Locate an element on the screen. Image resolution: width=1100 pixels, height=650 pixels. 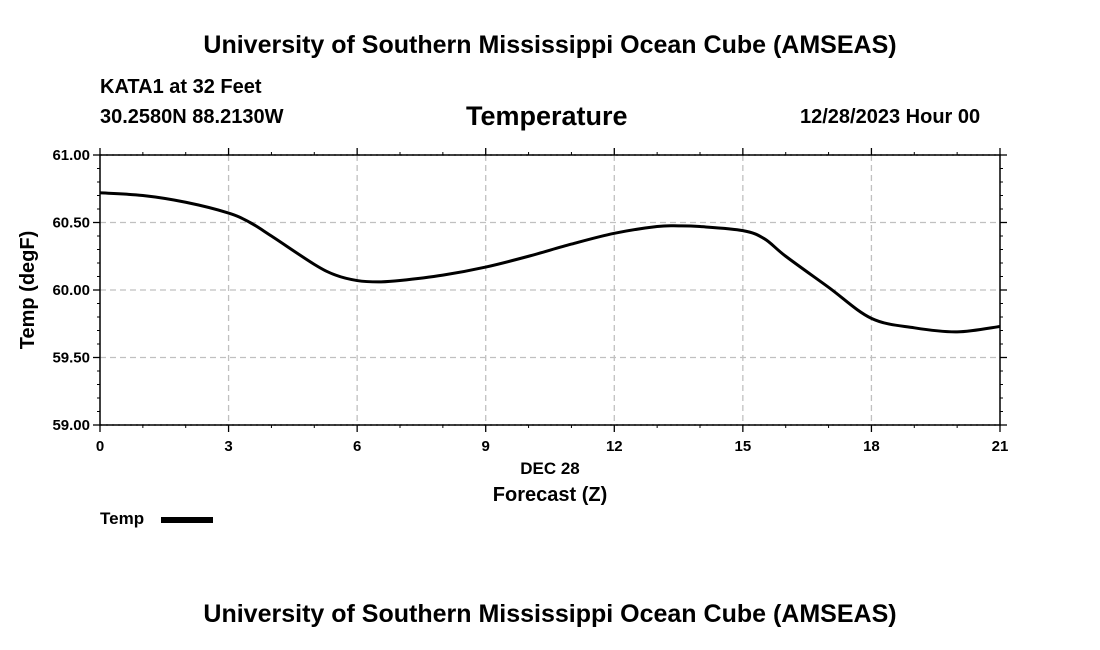
y-tick-label: 61.00 is located at coordinates (71, 155).